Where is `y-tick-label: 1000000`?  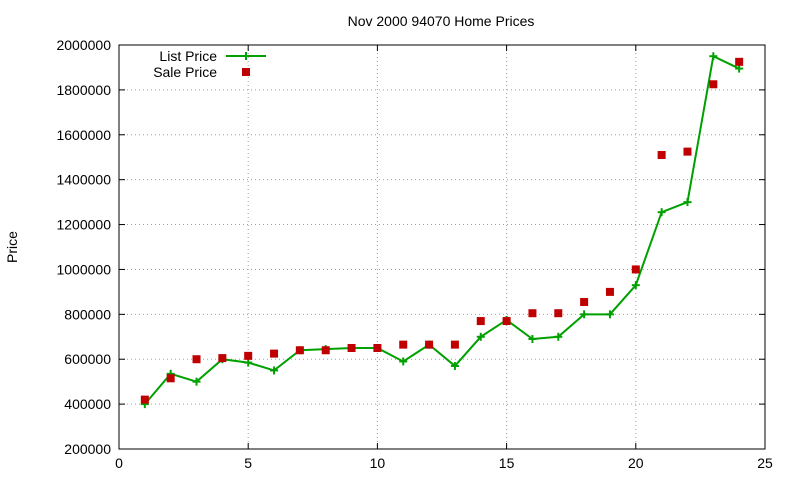 y-tick-label: 1000000 is located at coordinates (83, 269).